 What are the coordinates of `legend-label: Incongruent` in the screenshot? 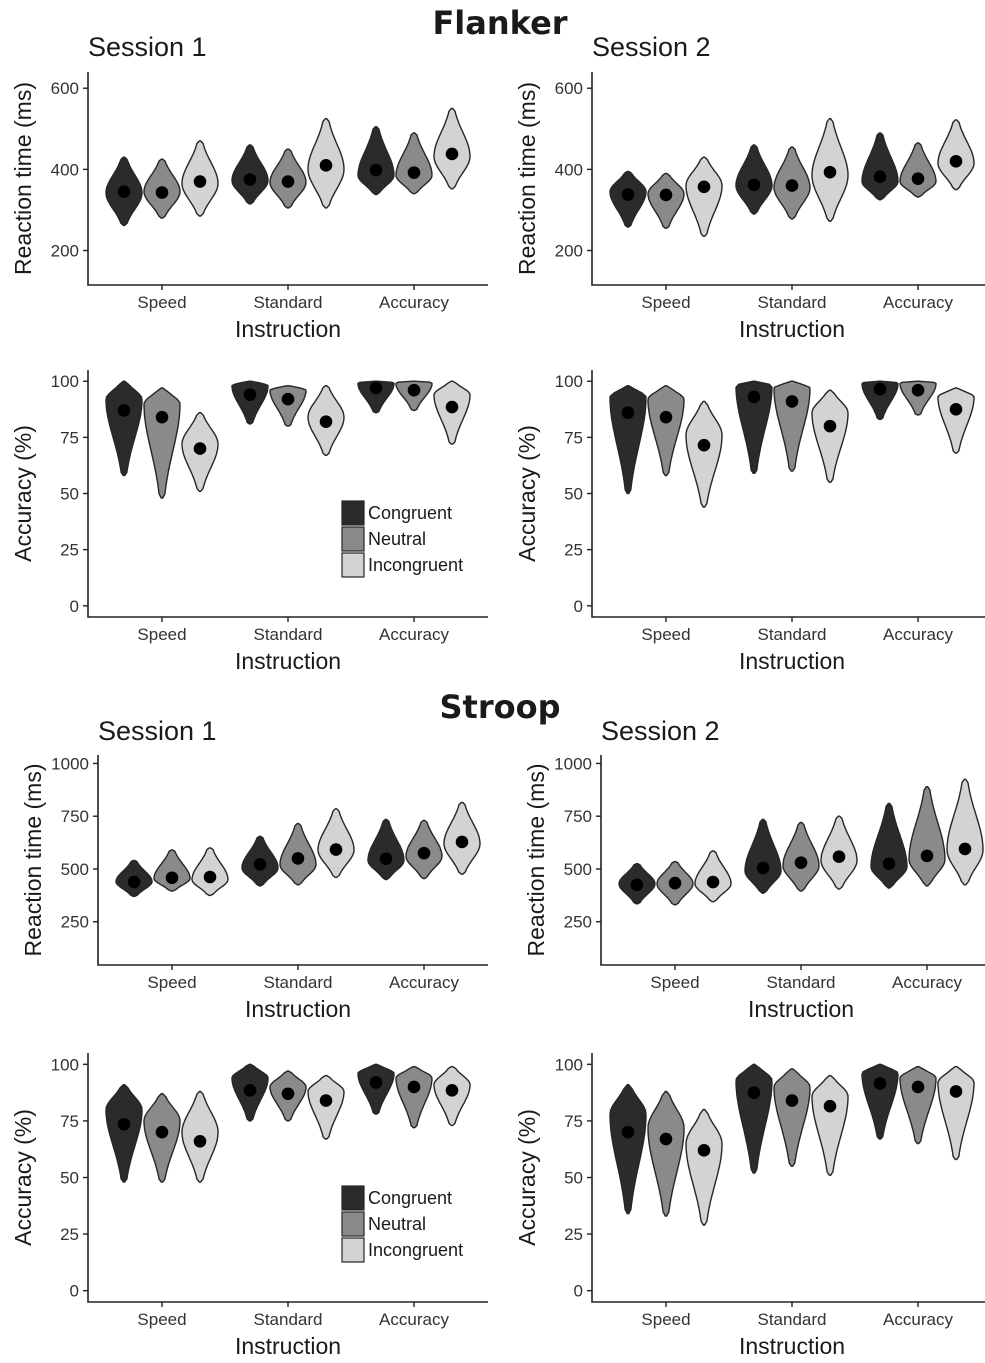 It's located at (415, 565).